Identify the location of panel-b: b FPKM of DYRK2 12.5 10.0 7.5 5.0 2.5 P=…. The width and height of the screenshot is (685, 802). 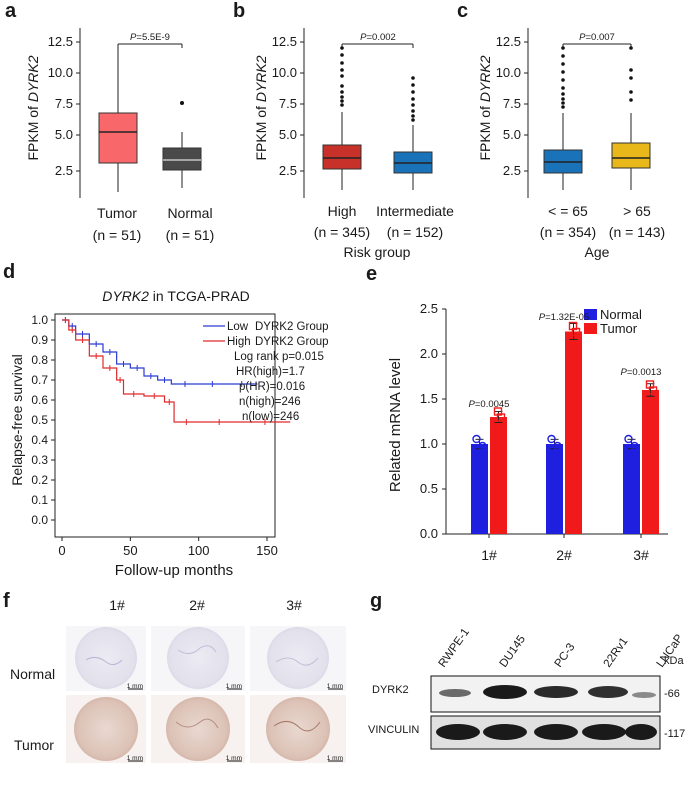
(343, 130).